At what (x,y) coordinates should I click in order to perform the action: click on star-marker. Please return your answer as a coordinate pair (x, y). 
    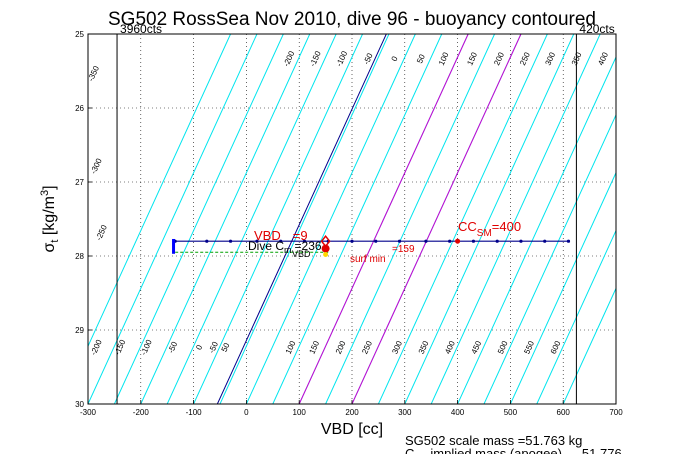
    Looking at the image, I should click on (325, 248).